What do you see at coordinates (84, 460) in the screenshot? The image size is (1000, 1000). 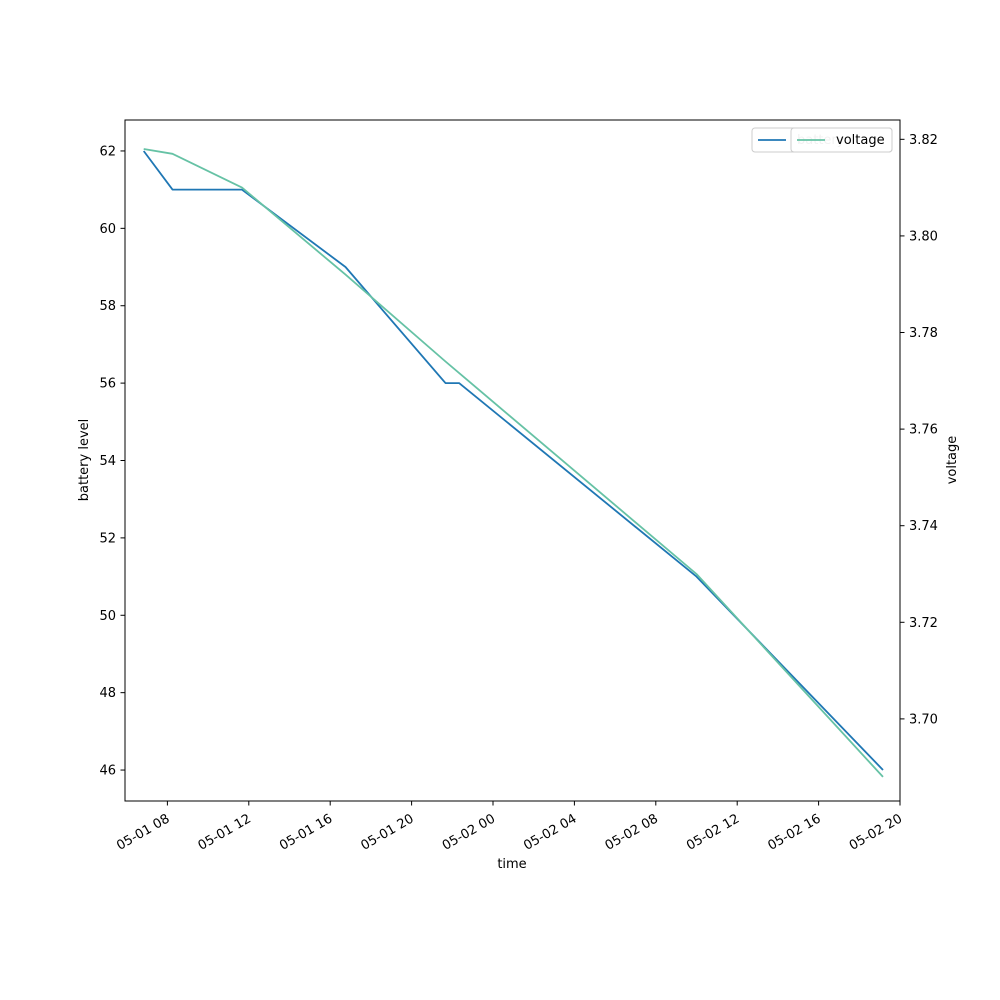 I see `left-axis-label: battery level` at bounding box center [84, 460].